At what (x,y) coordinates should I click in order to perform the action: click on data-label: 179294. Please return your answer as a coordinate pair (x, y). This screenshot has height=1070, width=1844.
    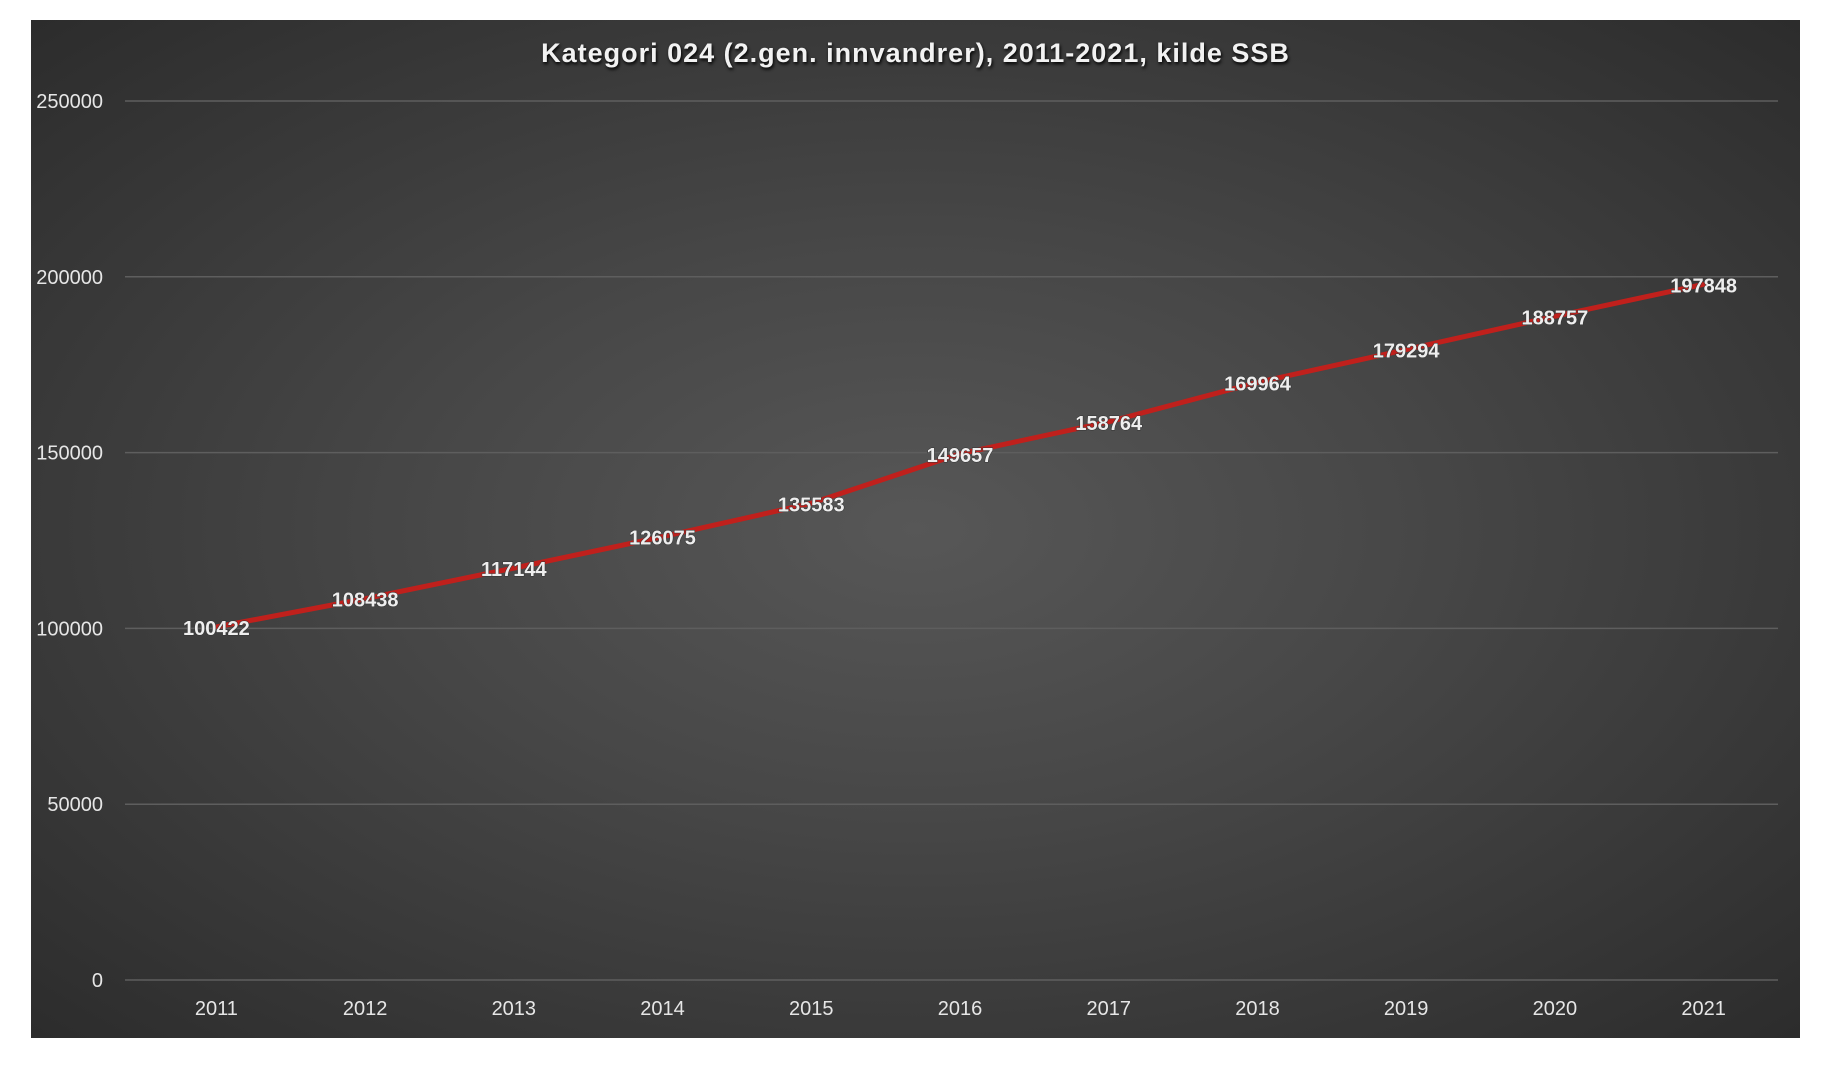
    Looking at the image, I should click on (1407, 352).